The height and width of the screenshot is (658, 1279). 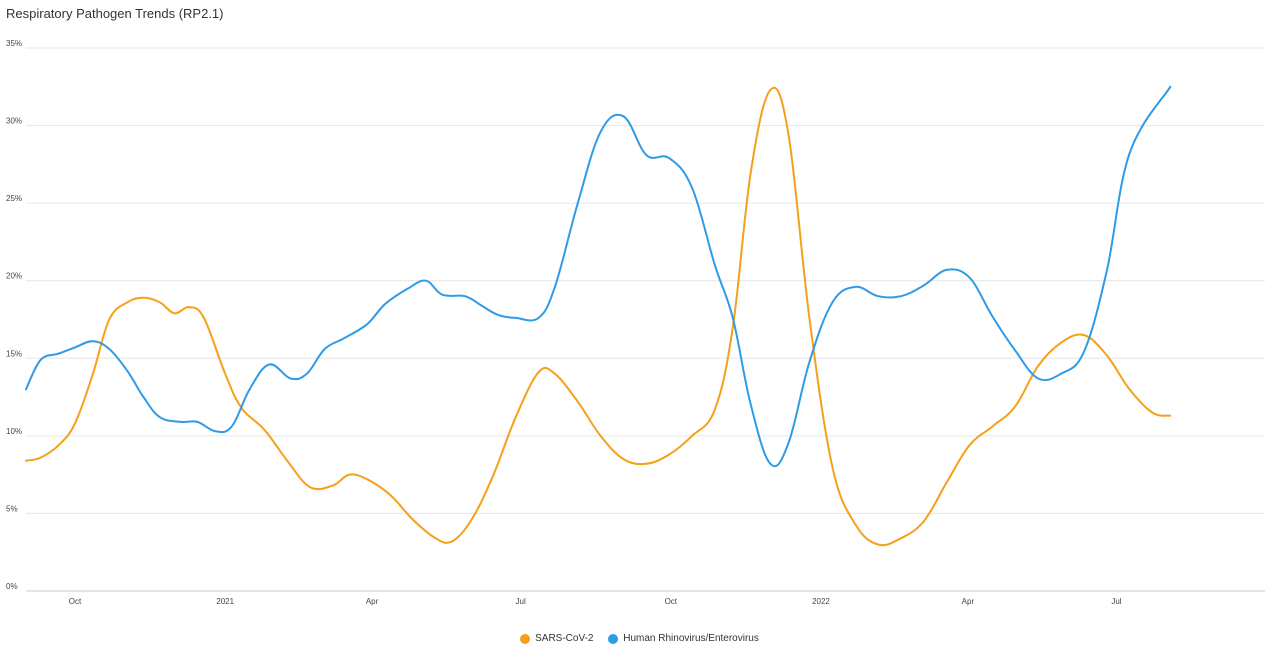 I want to click on legend: SARS-CoV-2 Human Rhinovirus/Enterovirus, so click(x=639, y=640).